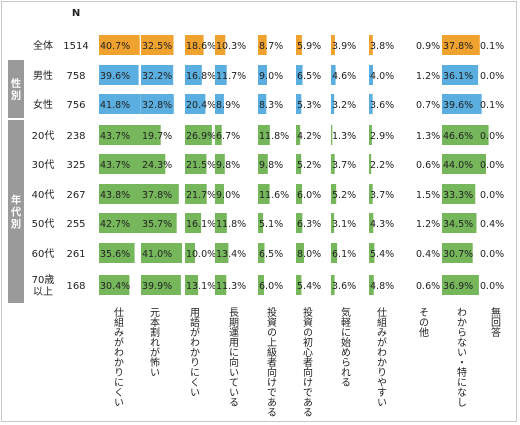 The image size is (520, 425). I want to click on value-r7-c4: 6.5%, so click(271, 254).